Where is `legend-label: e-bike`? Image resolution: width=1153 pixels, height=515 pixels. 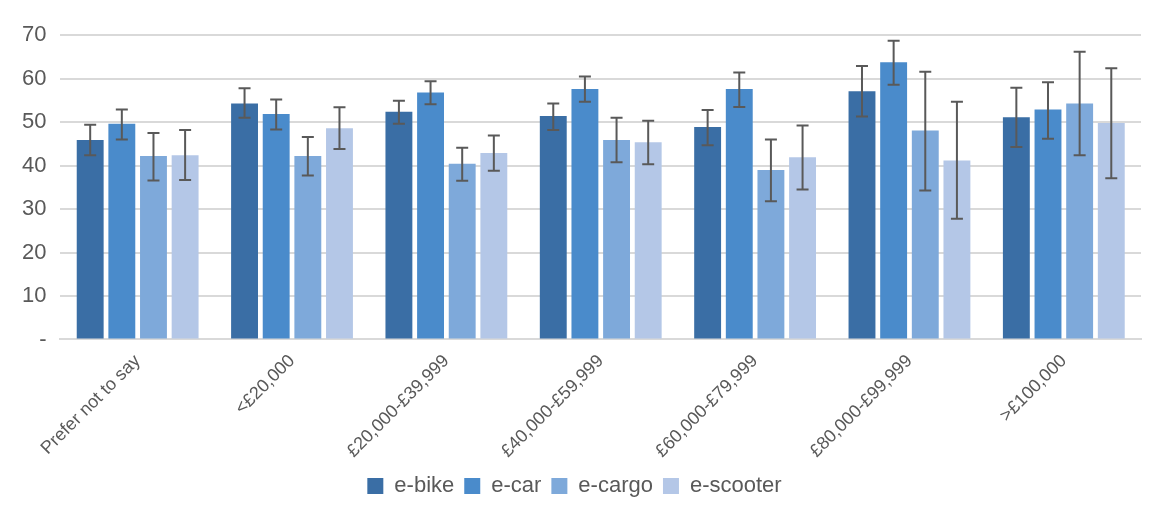
legend-label: e-bike is located at coordinates (424, 485).